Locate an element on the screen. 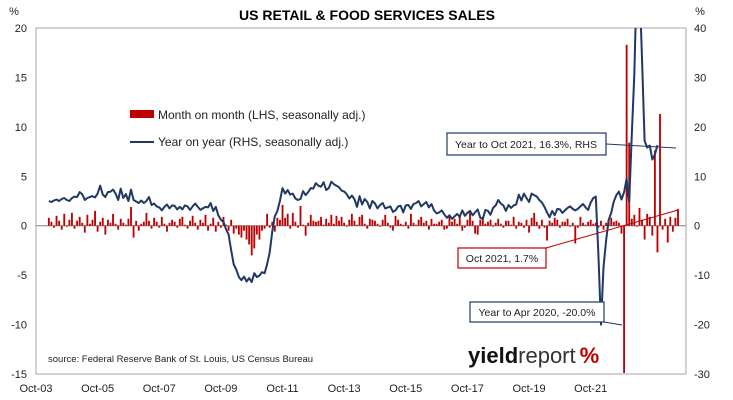 Image resolution: width=733 pixels, height=400 pixels. annotation-yoy-oct-2021-text: Year to Oct 2021, 16.3%, RHS is located at coordinates (526, 145).